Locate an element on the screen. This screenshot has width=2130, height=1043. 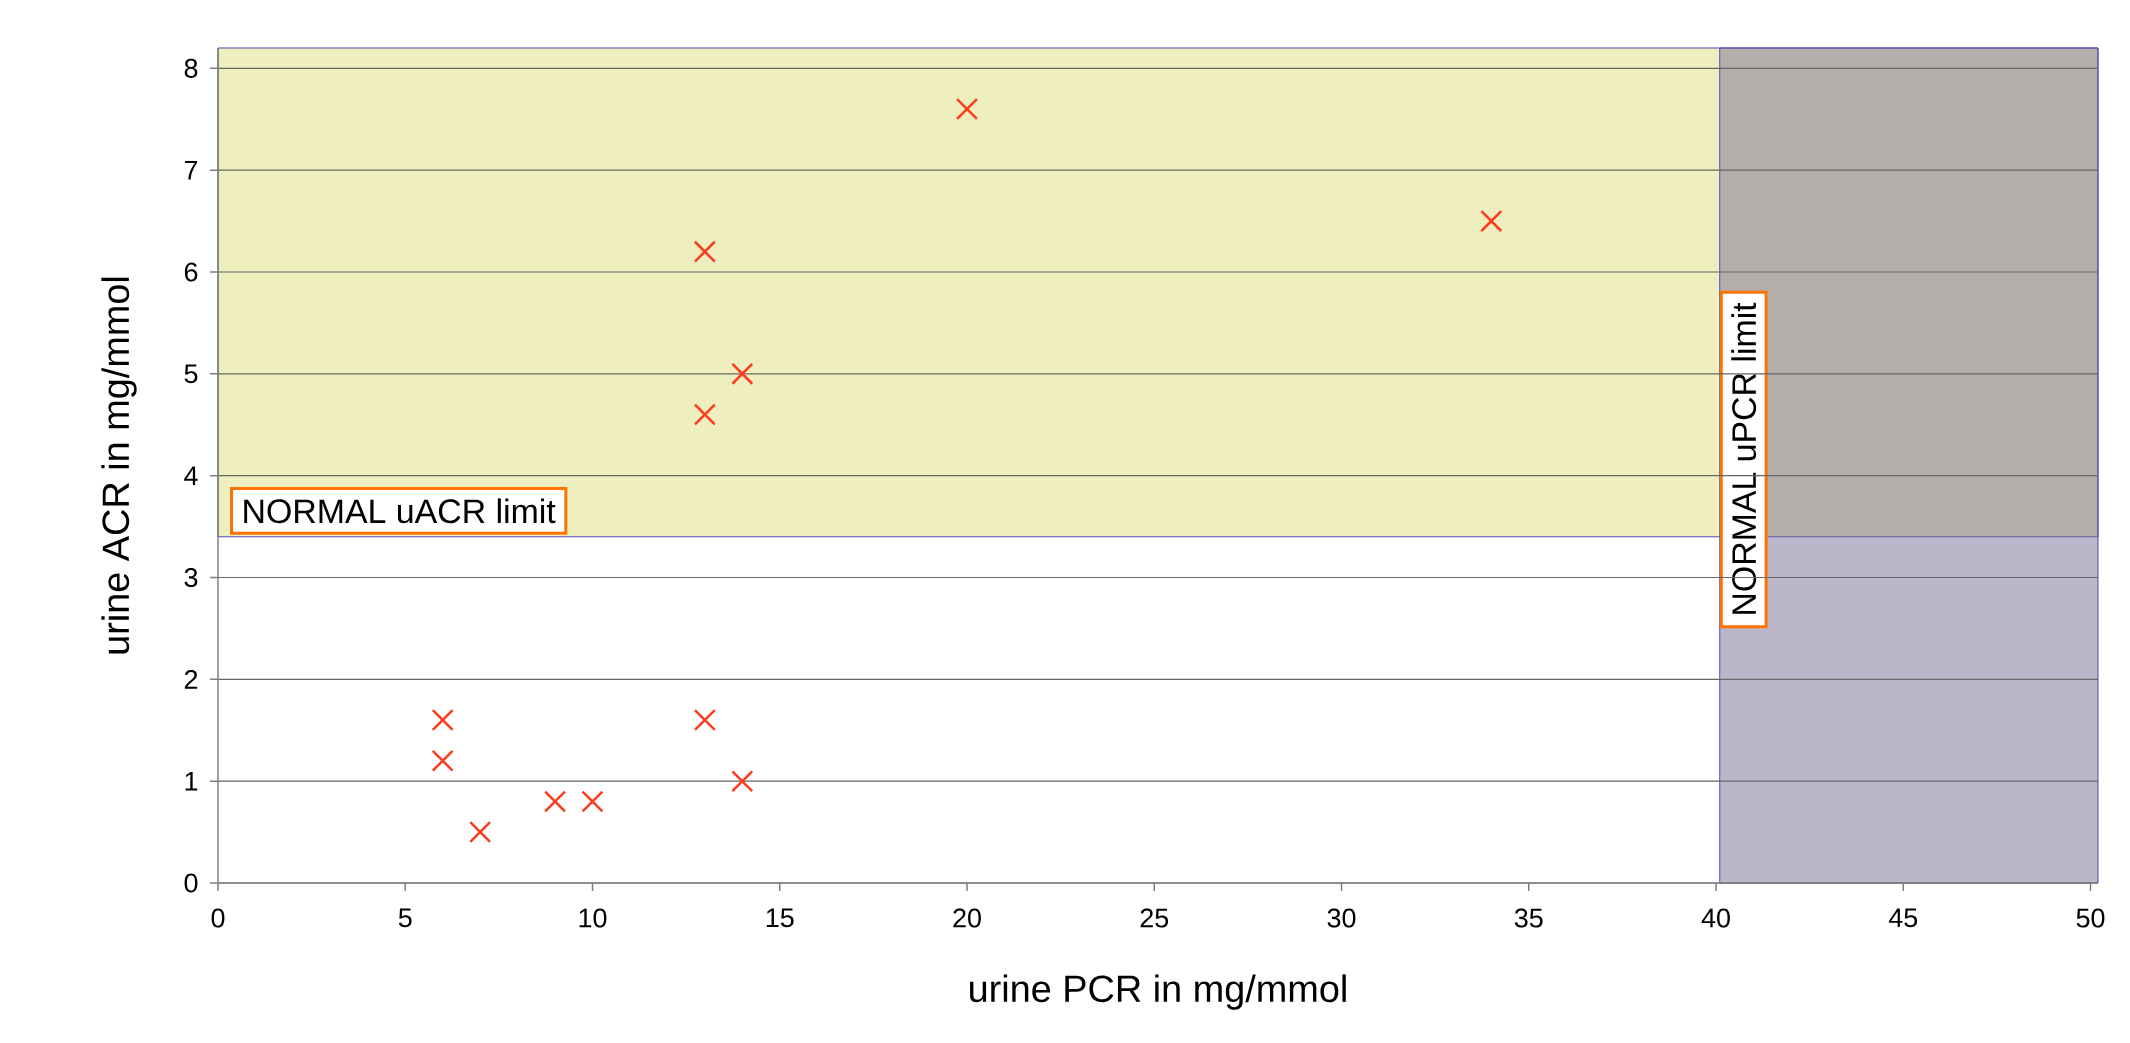
y-tick-label: 7 is located at coordinates (191, 170).